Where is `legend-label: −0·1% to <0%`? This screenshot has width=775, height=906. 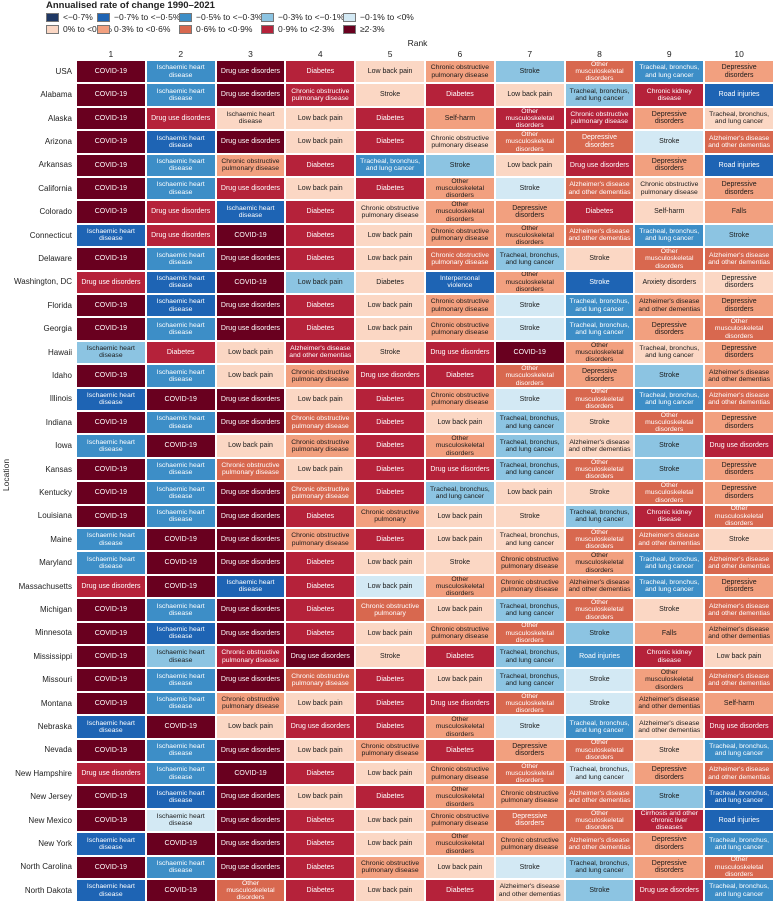 legend-label: −0·1% to <0% is located at coordinates (387, 17).